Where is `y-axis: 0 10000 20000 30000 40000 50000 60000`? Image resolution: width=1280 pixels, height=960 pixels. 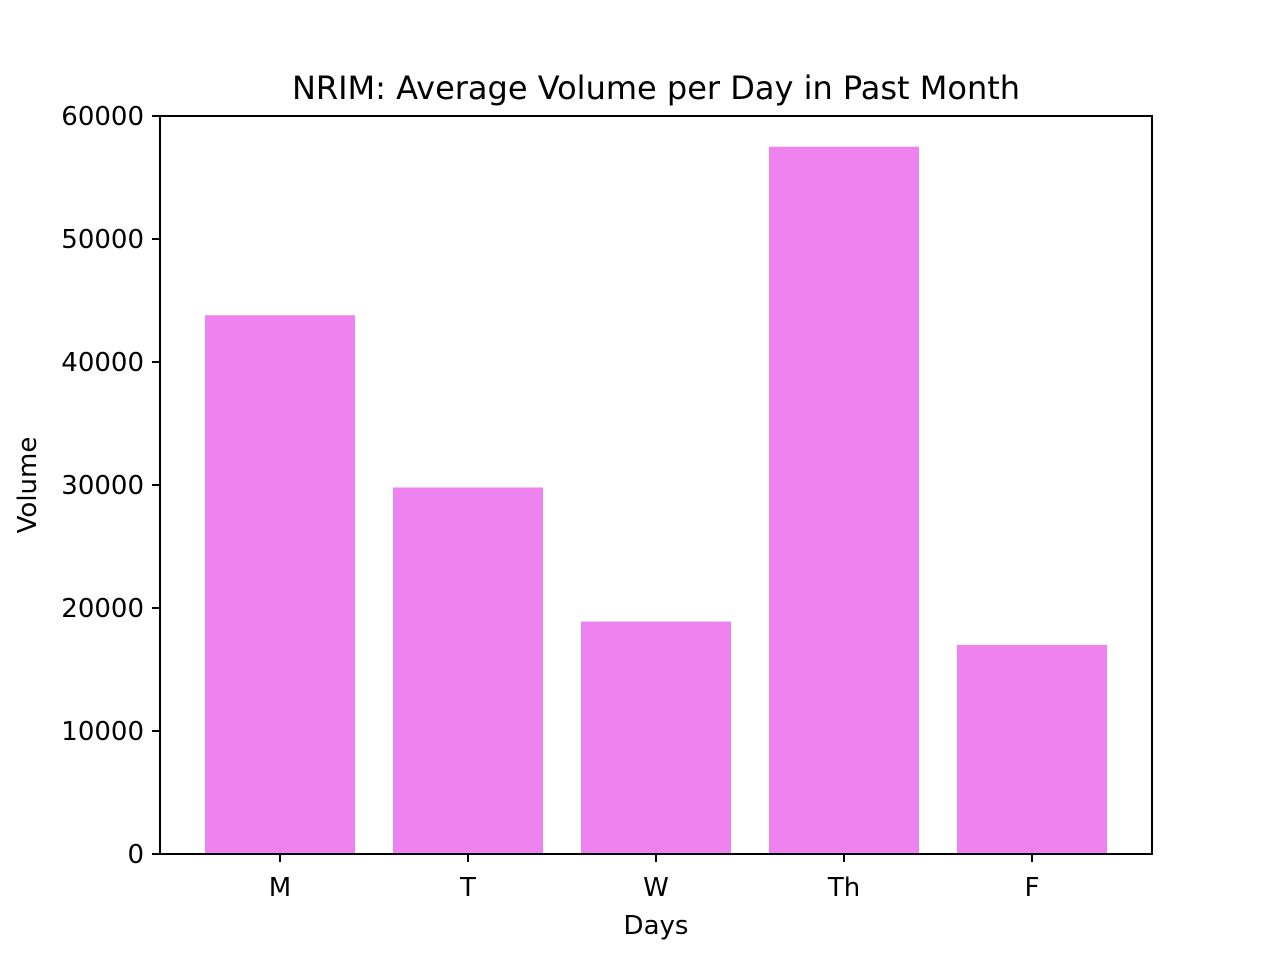
y-axis: 0 10000 20000 30000 40000 50000 60000 is located at coordinates (110, 486).